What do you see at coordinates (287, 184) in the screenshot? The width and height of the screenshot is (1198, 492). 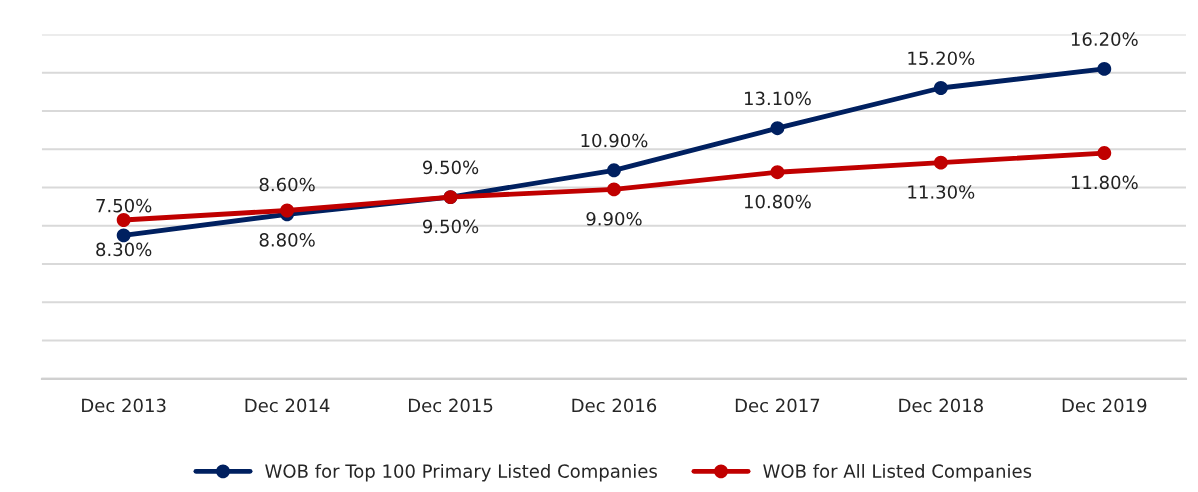 I see `data-label: 8.60%` at bounding box center [287, 184].